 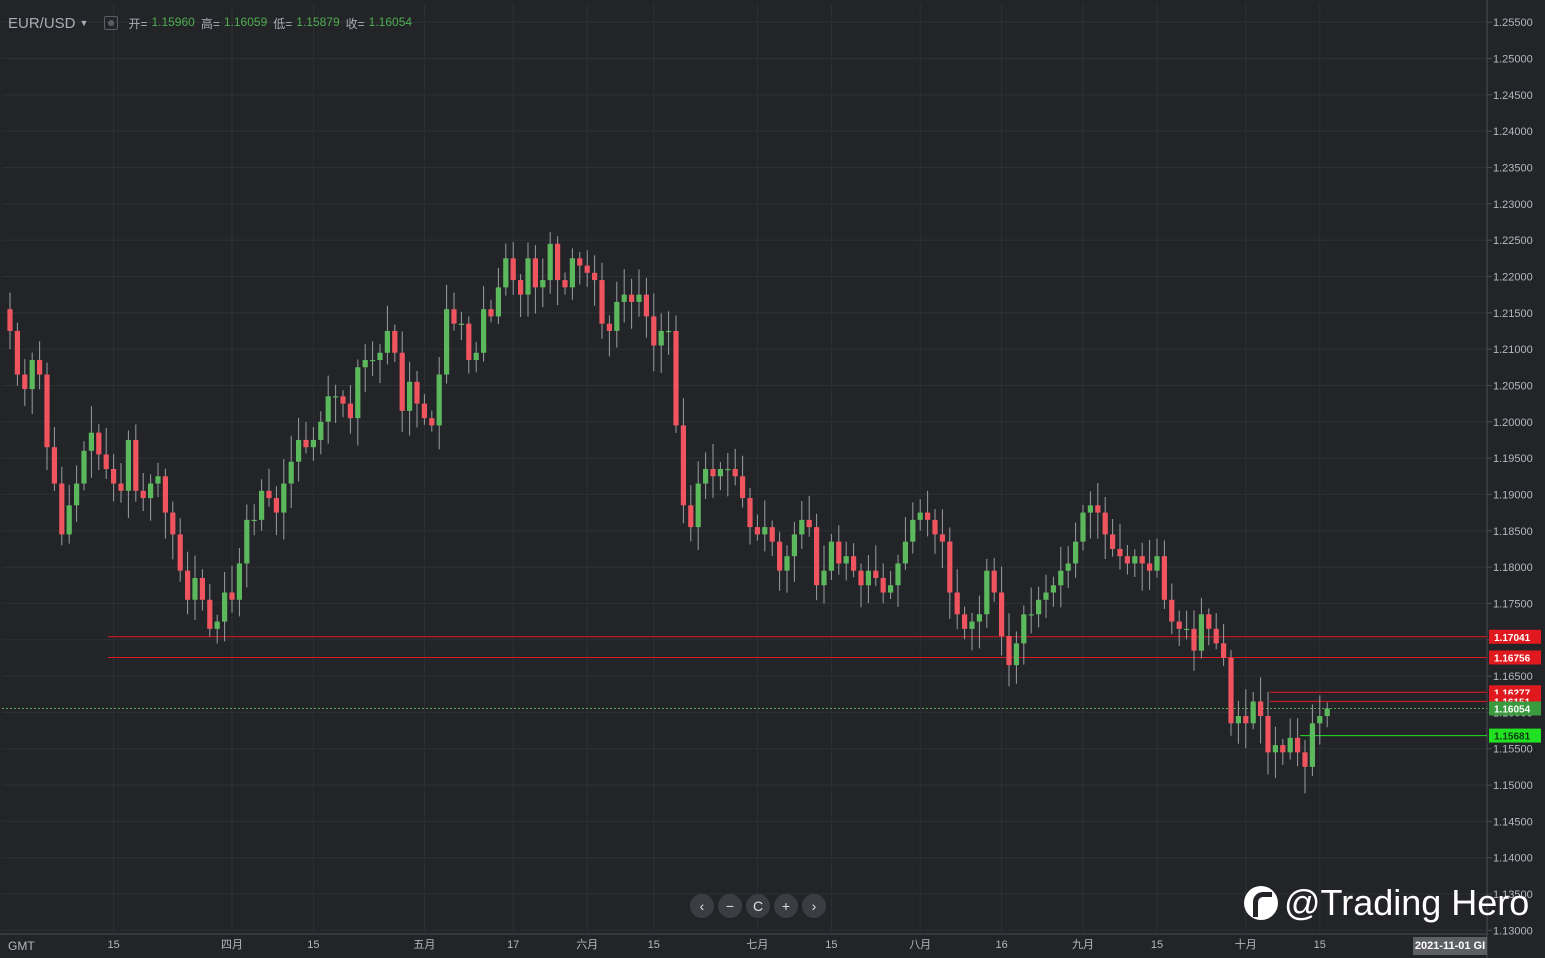 What do you see at coordinates (1407, 902) in the screenshot?
I see `watermark-text: @Trading Hero` at bounding box center [1407, 902].